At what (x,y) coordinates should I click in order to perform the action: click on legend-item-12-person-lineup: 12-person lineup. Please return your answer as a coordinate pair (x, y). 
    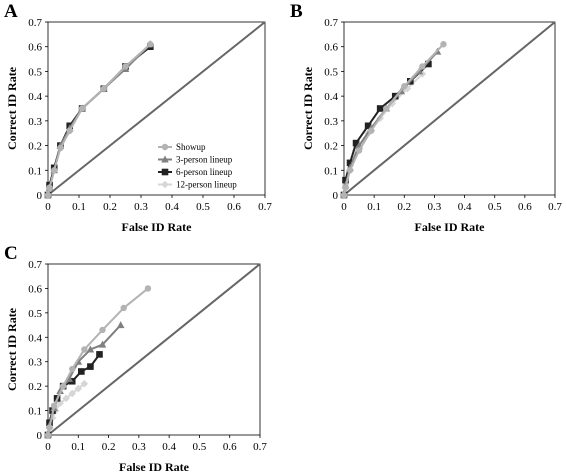
    Looking at the image, I should click on (197, 185).